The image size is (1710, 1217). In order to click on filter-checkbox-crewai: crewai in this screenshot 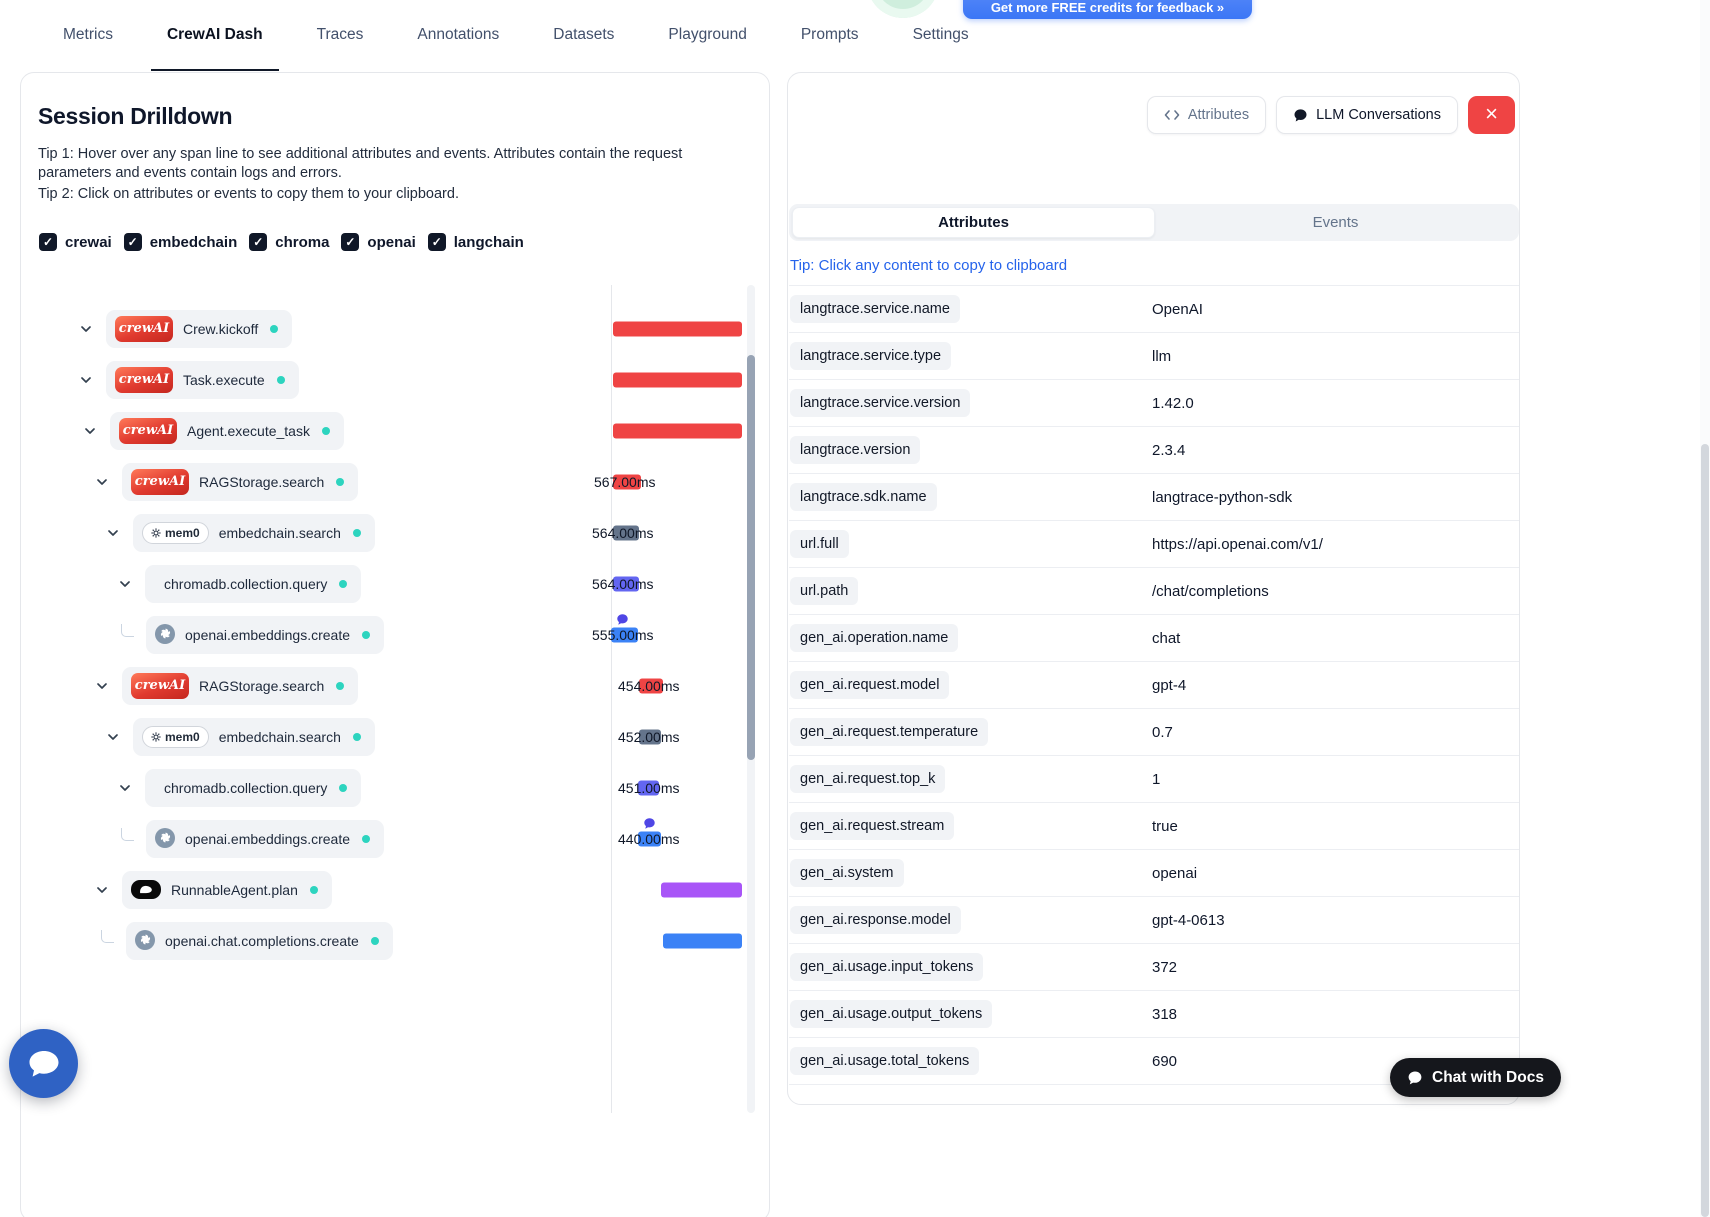, I will do `click(75, 242)`.